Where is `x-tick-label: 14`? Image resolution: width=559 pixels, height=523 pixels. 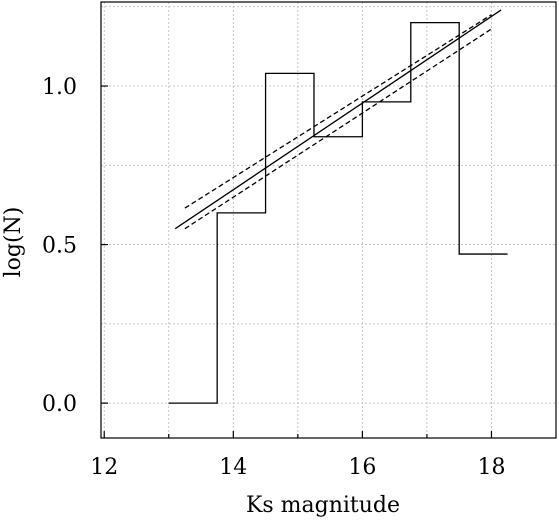 x-tick-label: 14 is located at coordinates (233, 467).